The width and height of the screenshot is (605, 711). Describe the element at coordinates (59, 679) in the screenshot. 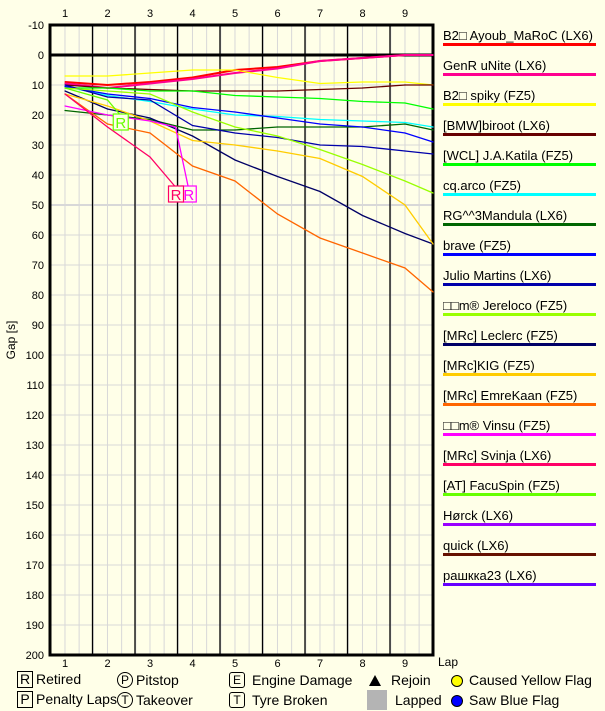

I see `key-label: Retired` at that location.